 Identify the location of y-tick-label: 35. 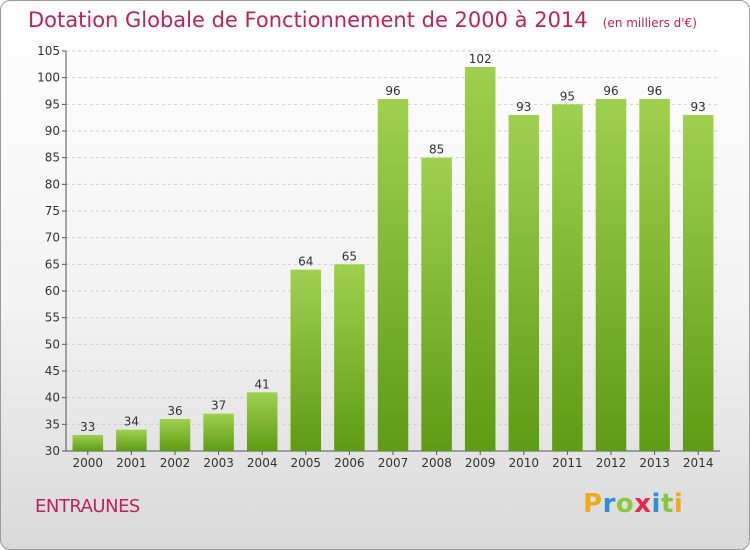
(52, 424).